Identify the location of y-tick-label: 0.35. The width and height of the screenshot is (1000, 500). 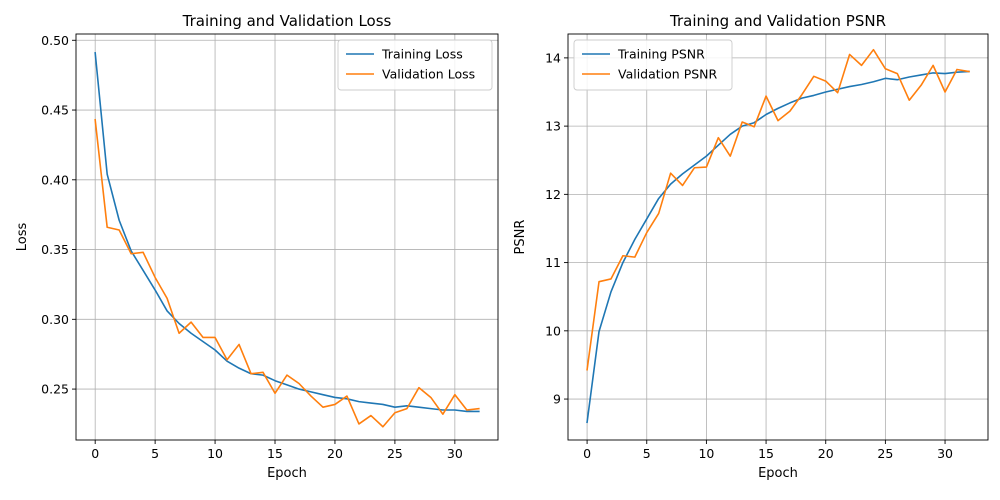
(55, 249).